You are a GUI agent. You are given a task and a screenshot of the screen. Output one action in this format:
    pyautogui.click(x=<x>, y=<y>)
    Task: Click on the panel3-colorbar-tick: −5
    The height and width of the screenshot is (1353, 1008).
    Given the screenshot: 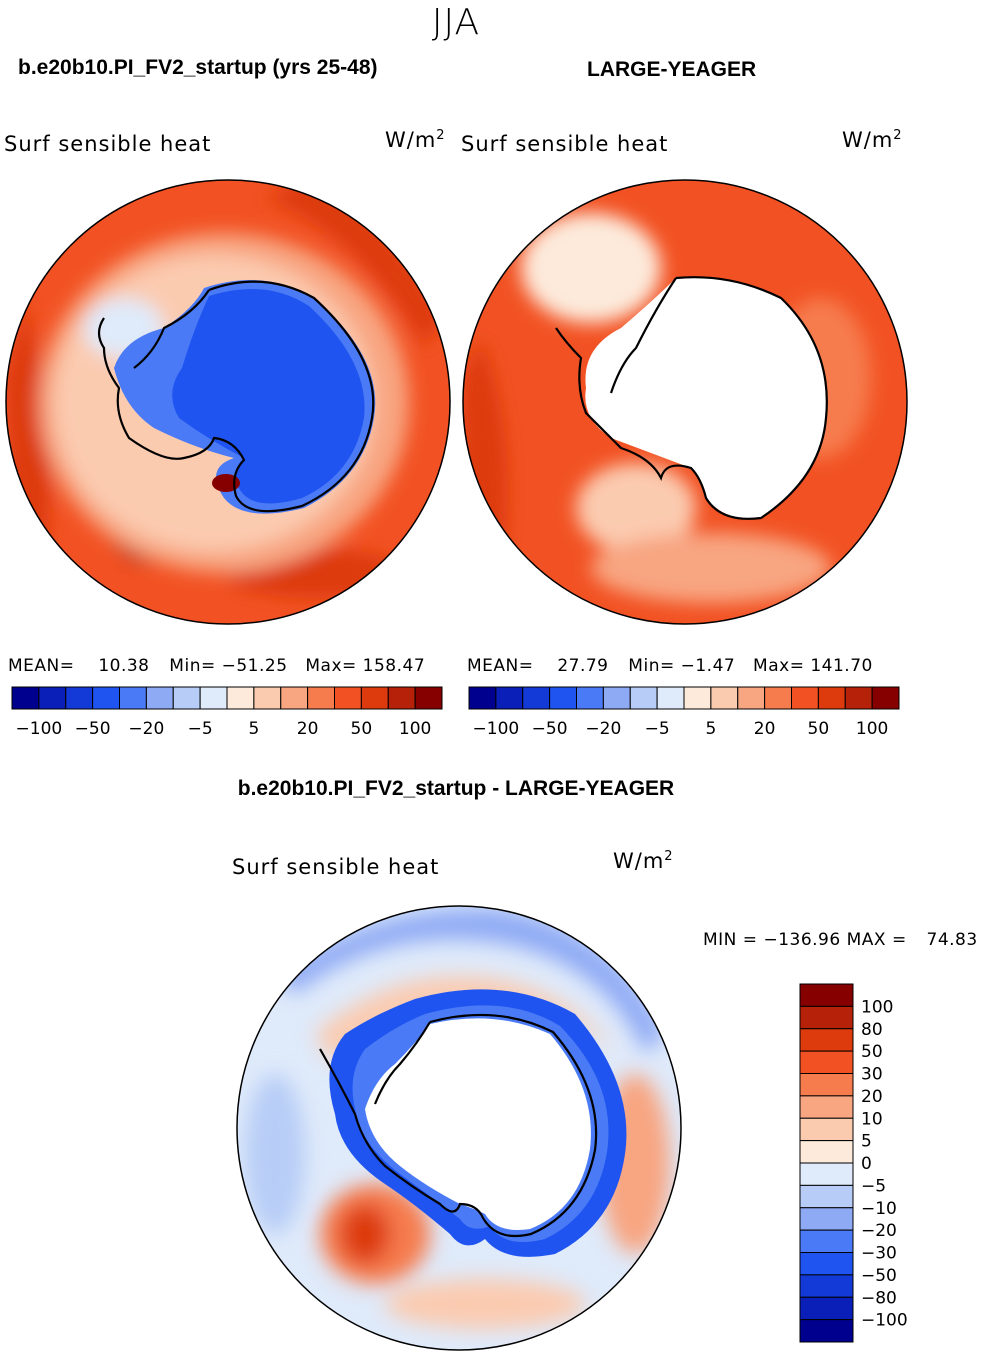 What is the action you would take?
    pyautogui.click(x=873, y=1186)
    